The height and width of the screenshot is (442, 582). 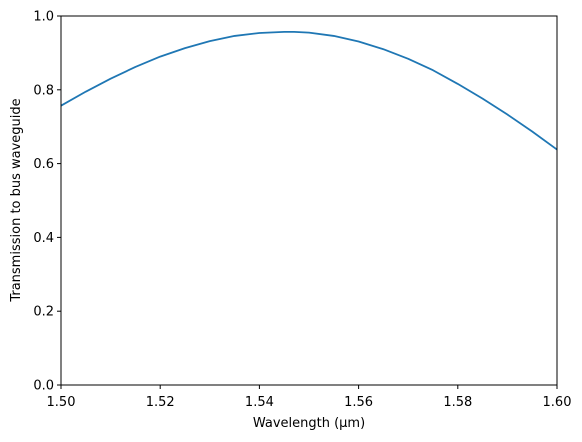 I want to click on y-tick-label: 0.6, so click(x=43, y=164).